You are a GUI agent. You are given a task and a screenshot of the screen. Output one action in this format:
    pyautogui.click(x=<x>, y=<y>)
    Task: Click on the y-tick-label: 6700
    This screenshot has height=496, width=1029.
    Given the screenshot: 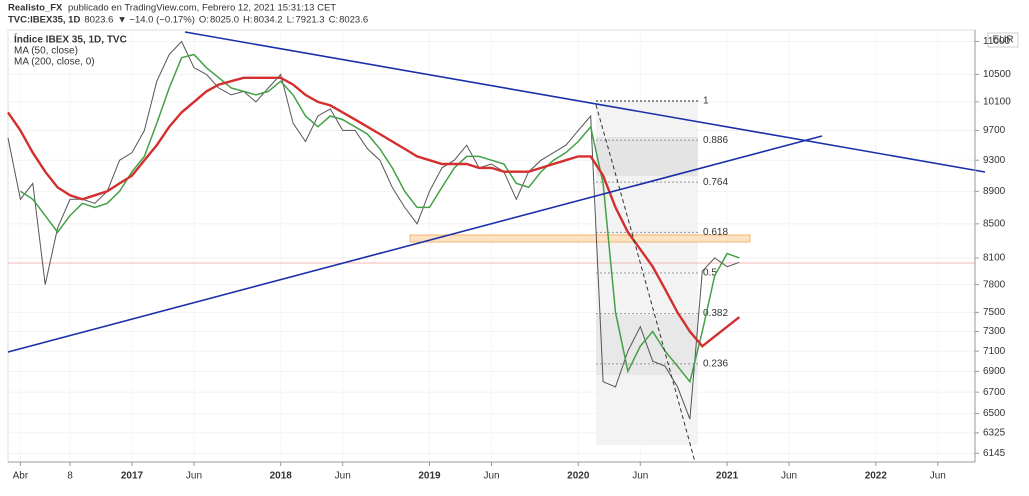 What is the action you would take?
    pyautogui.click(x=994, y=392)
    